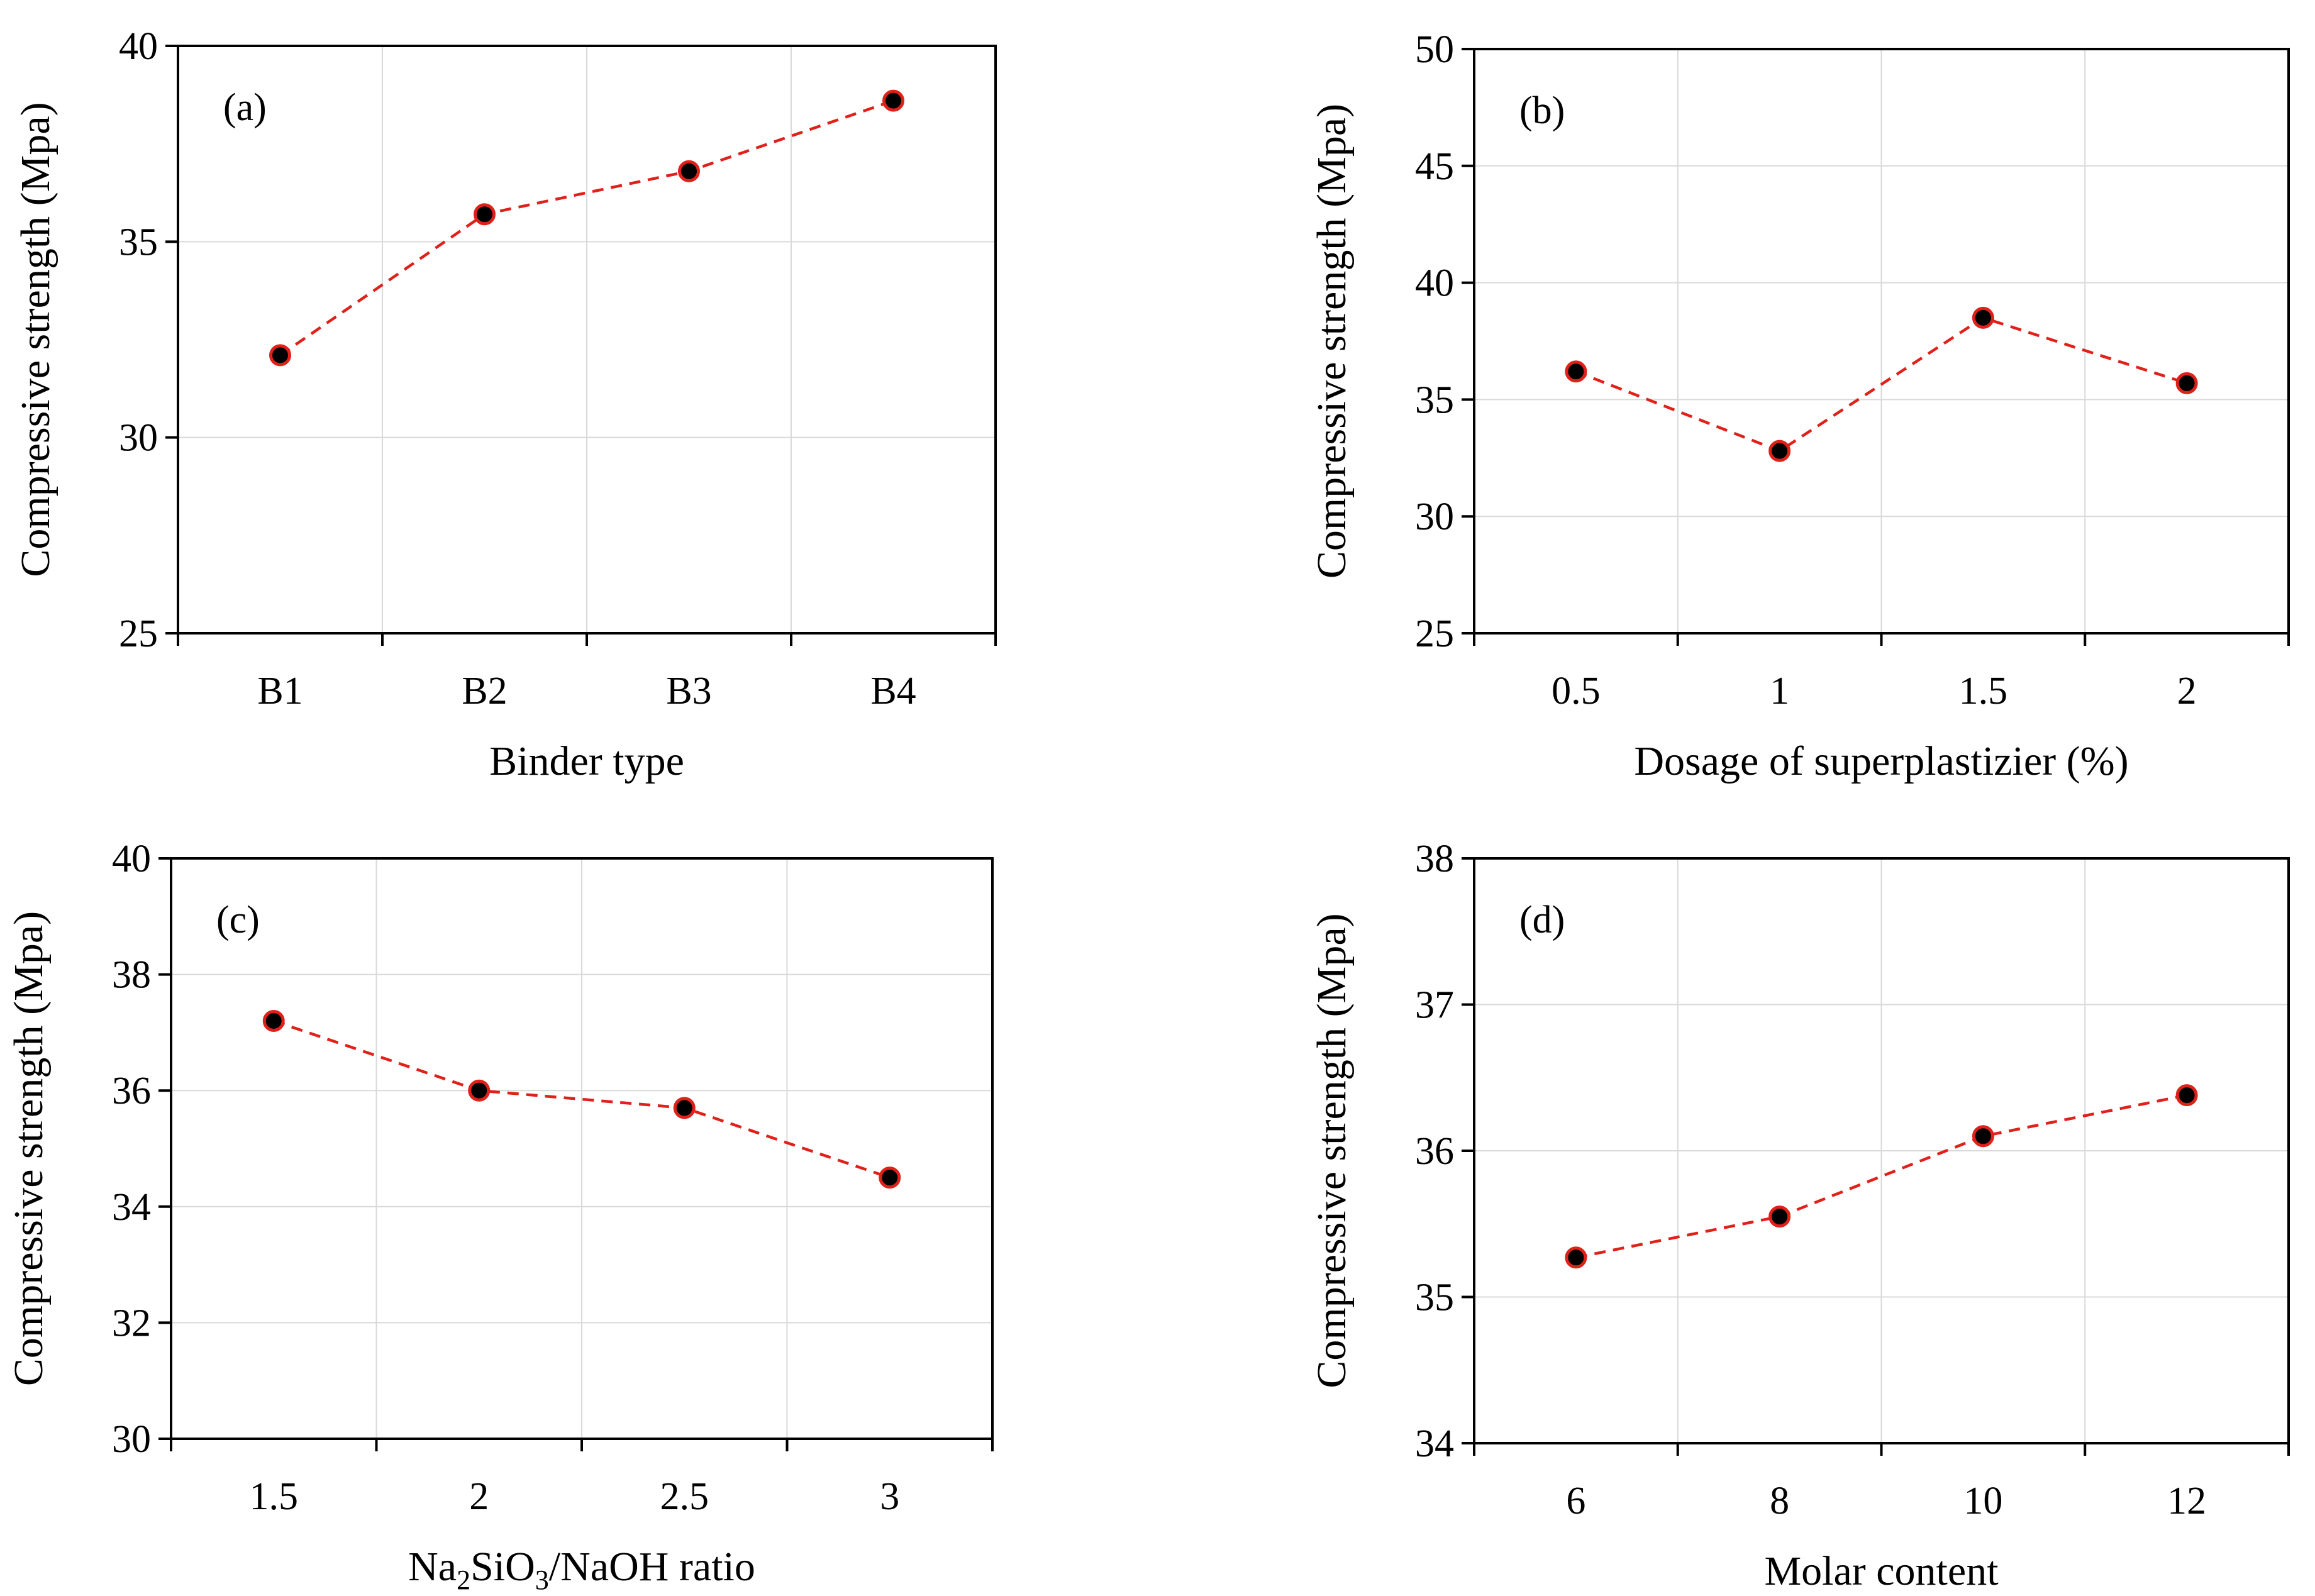  What do you see at coordinates (893, 691) in the screenshot?
I see `x-tick-label: B4` at bounding box center [893, 691].